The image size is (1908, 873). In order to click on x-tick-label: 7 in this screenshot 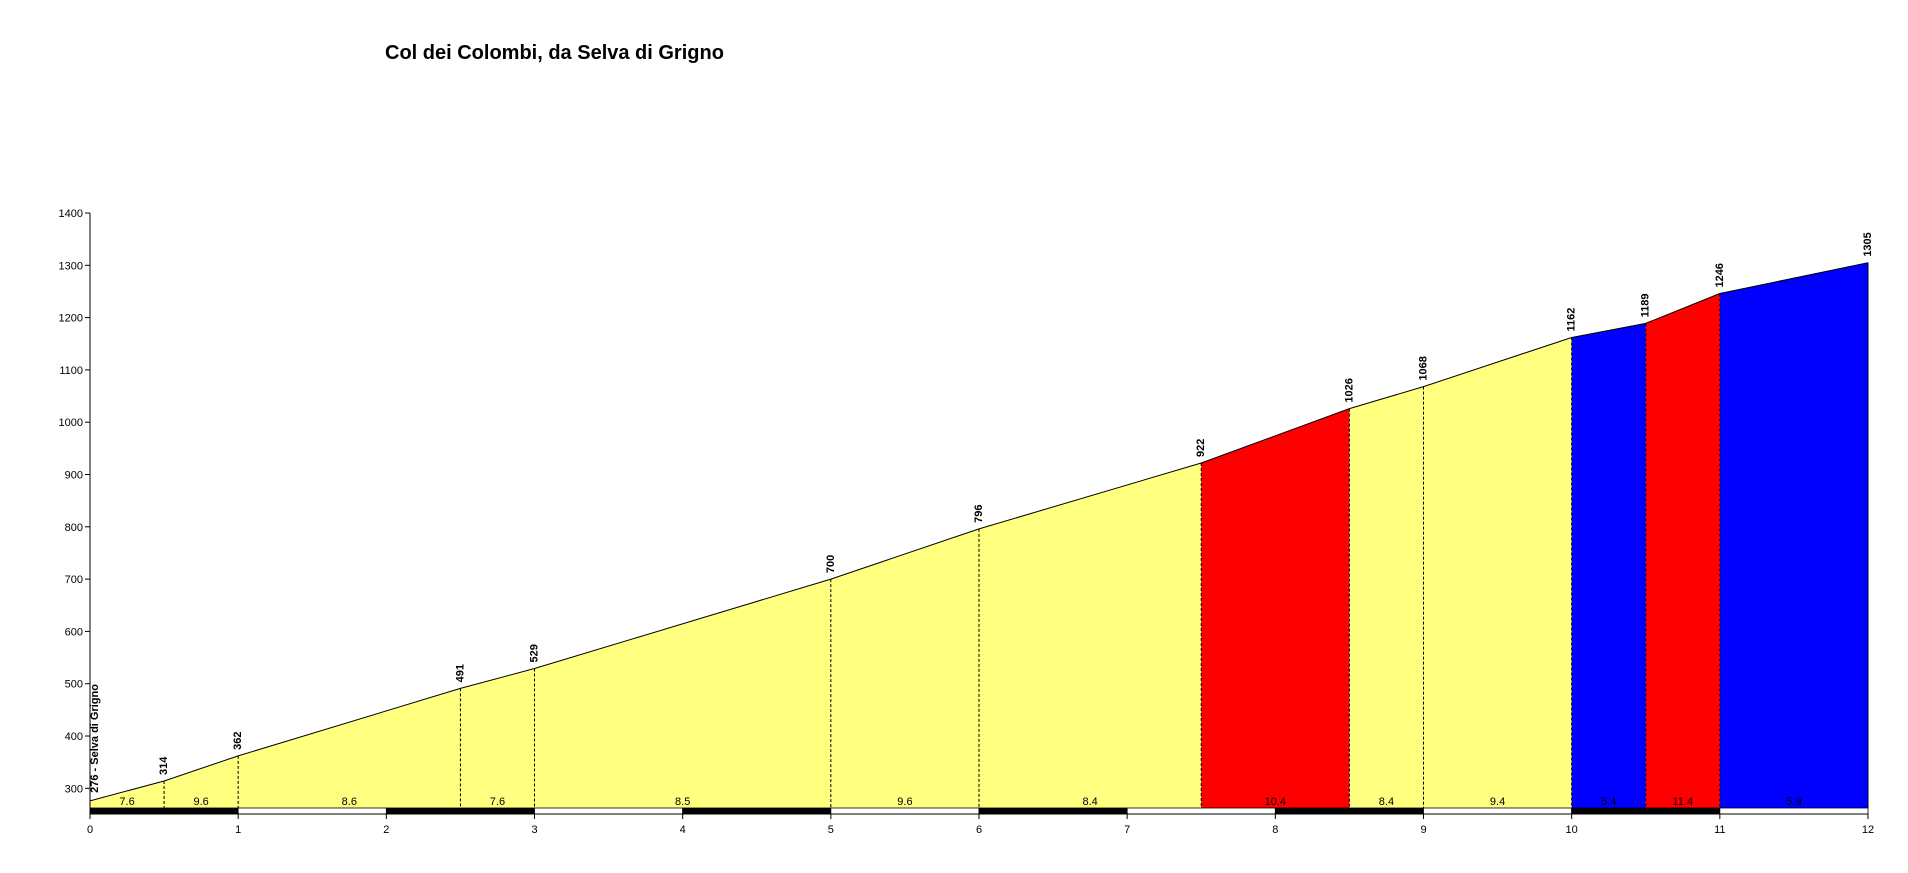, I will do `click(1127, 830)`.